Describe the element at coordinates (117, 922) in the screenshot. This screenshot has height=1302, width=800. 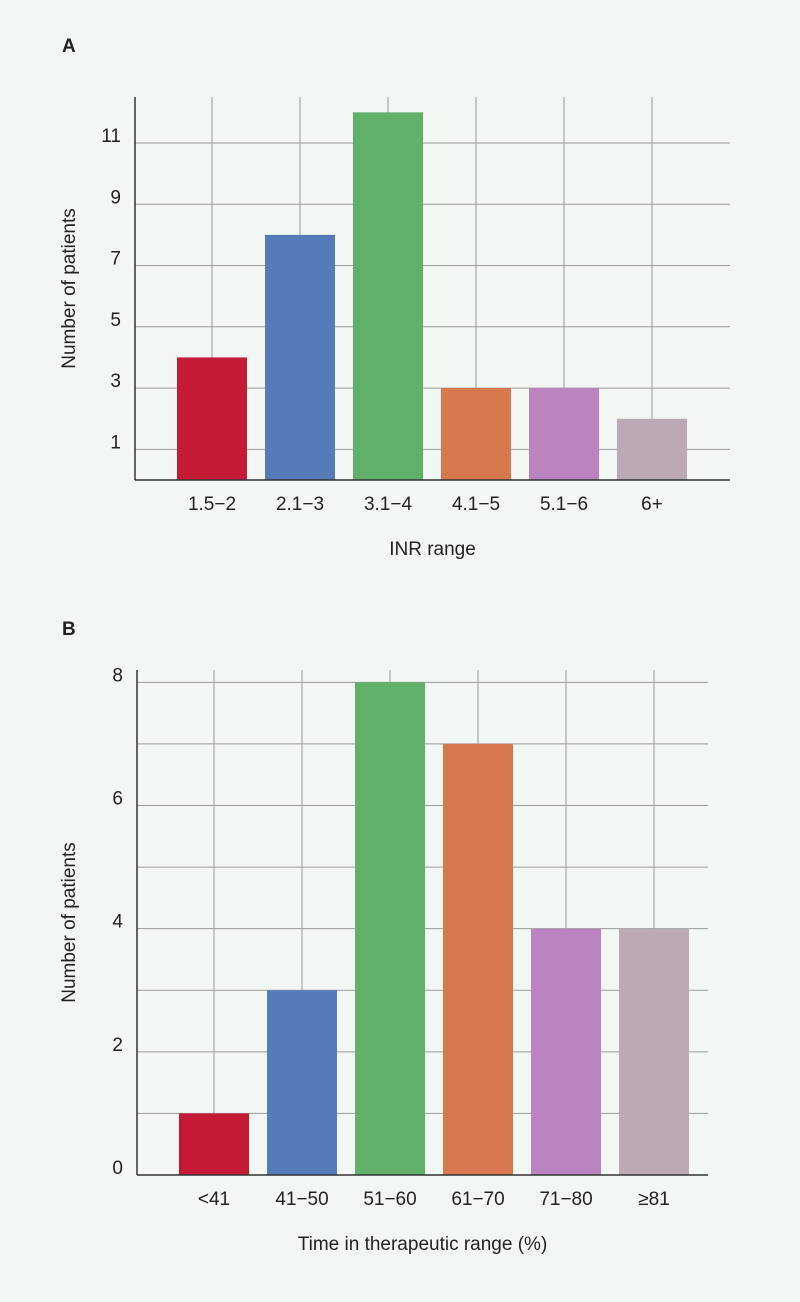
I see `y-tick-label: 4` at that location.